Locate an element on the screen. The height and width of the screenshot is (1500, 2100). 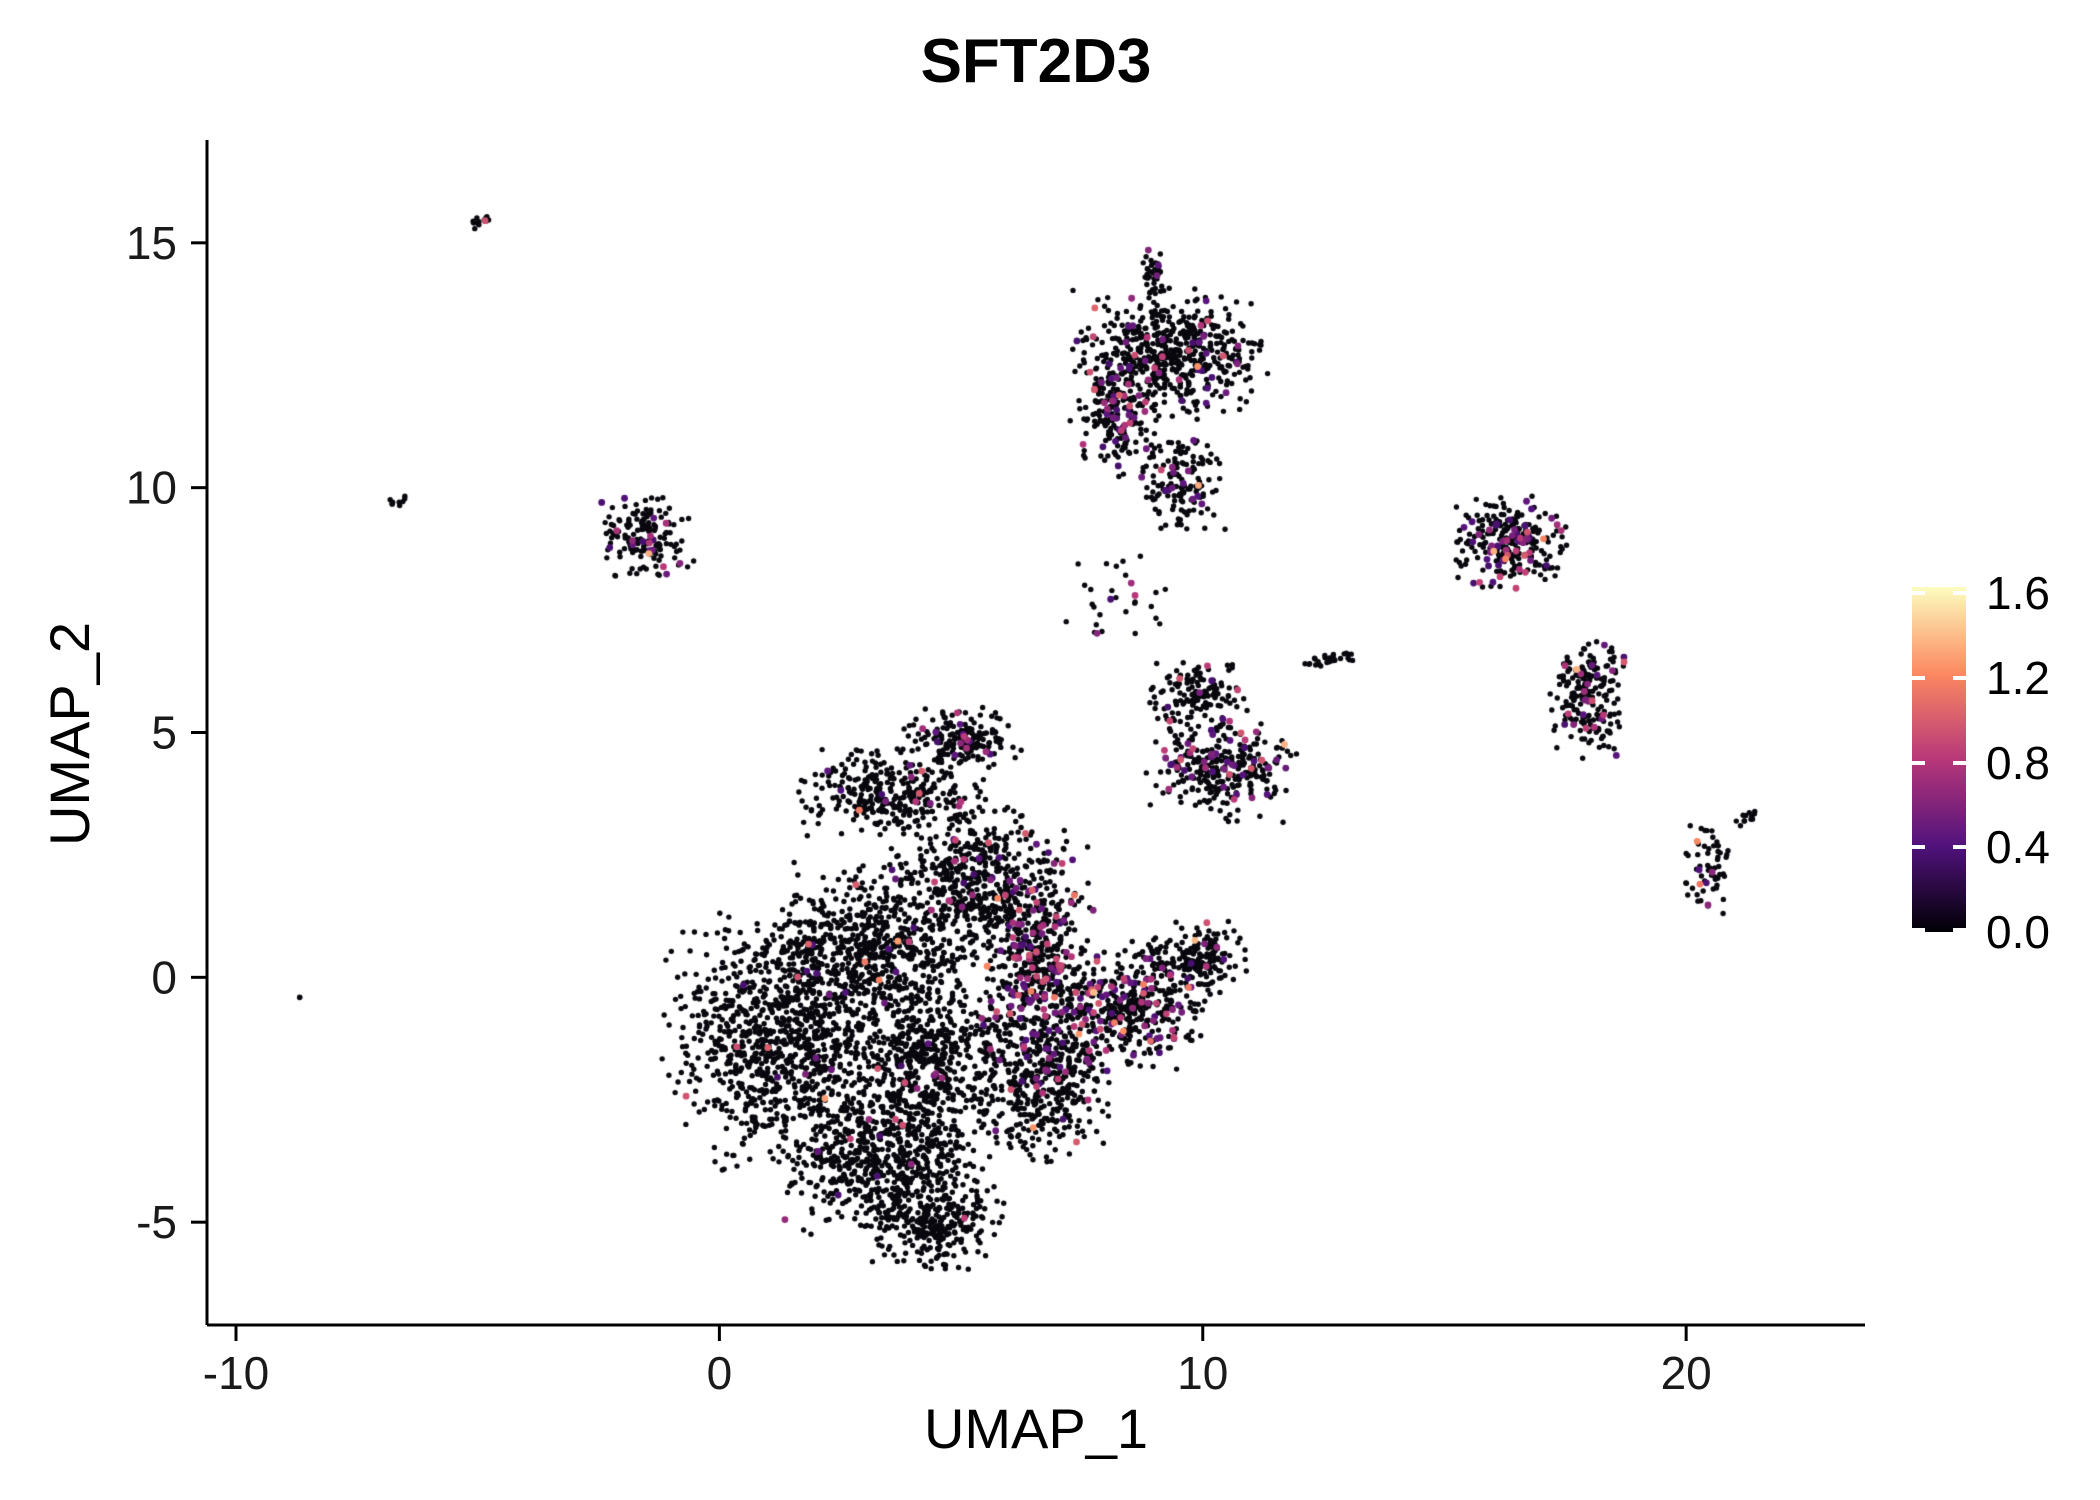
x-tick-label: 20 is located at coordinates (1686, 1373).